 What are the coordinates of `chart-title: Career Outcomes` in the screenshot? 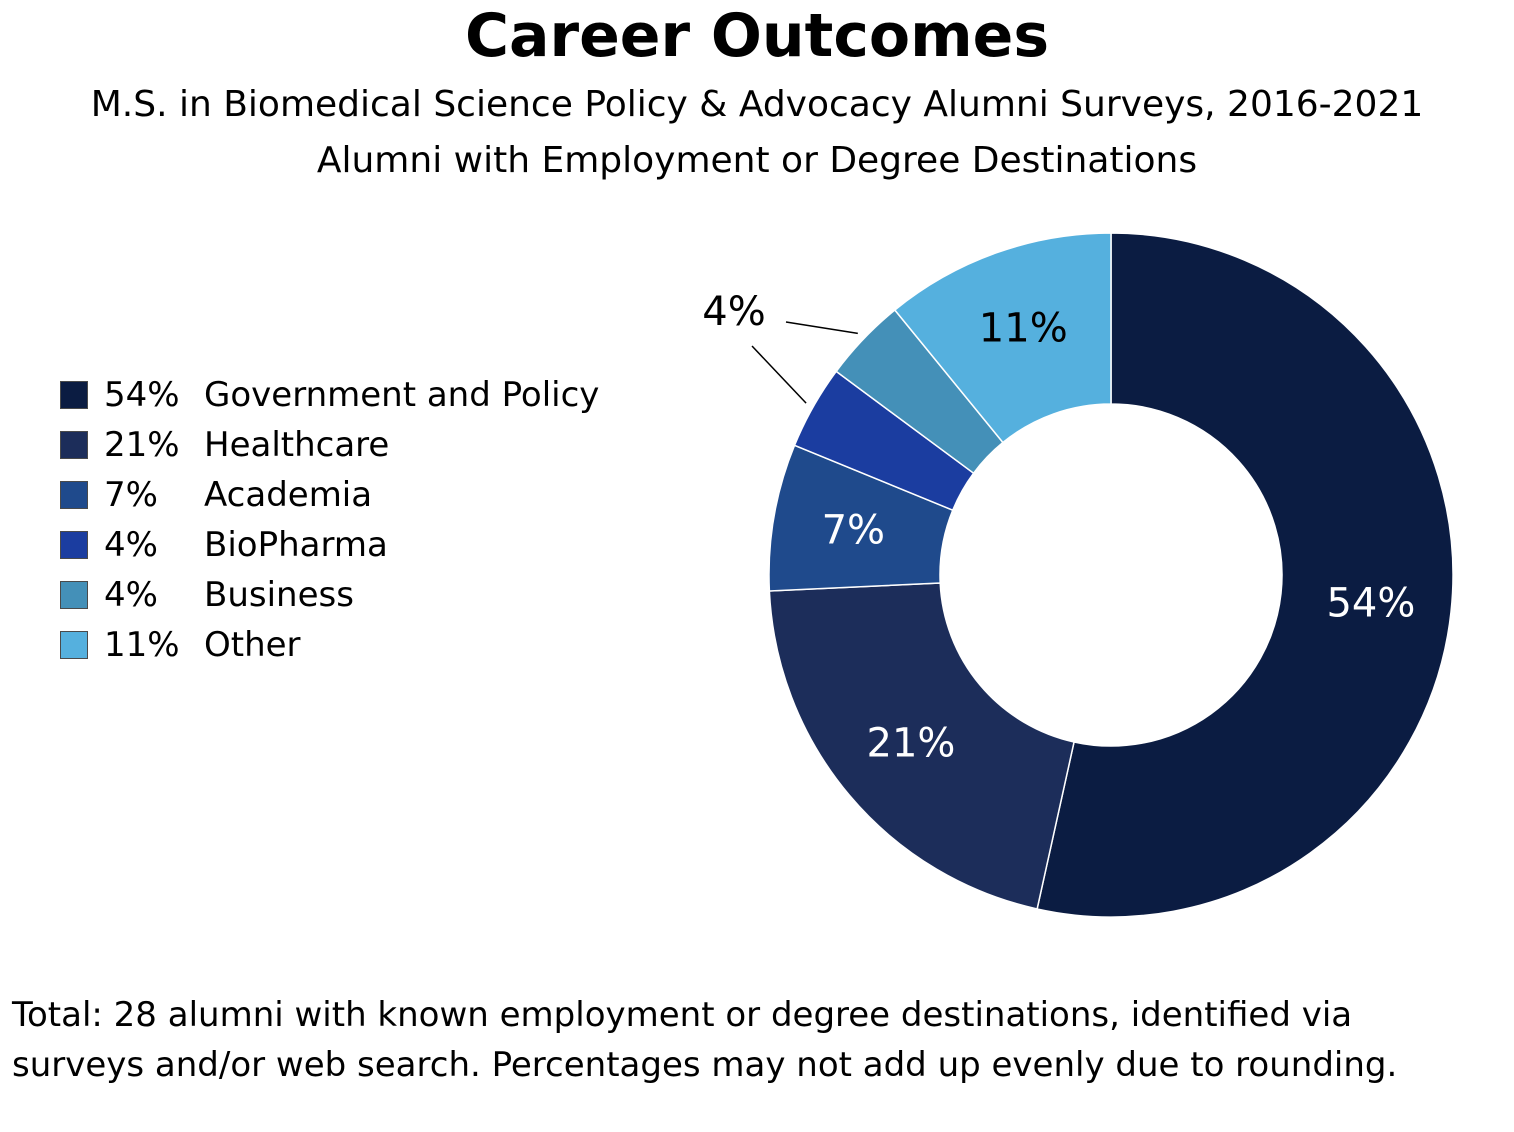 It's located at (757, 36).